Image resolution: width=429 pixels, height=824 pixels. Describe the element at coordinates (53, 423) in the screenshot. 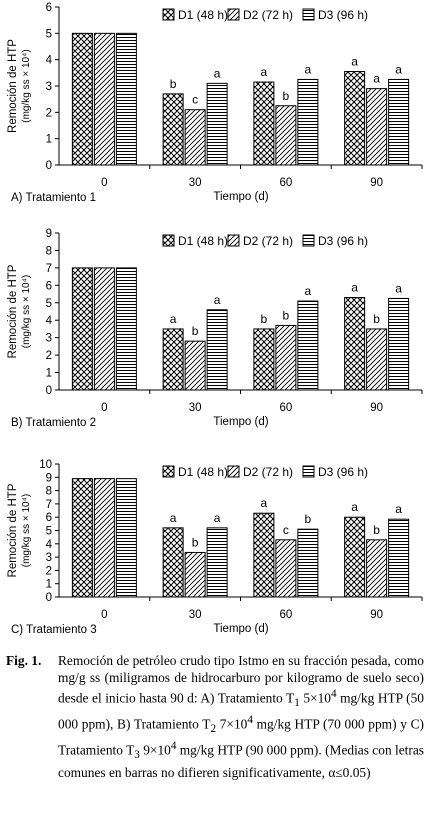

I see `panel-label: B) Tratamiento 2` at that location.